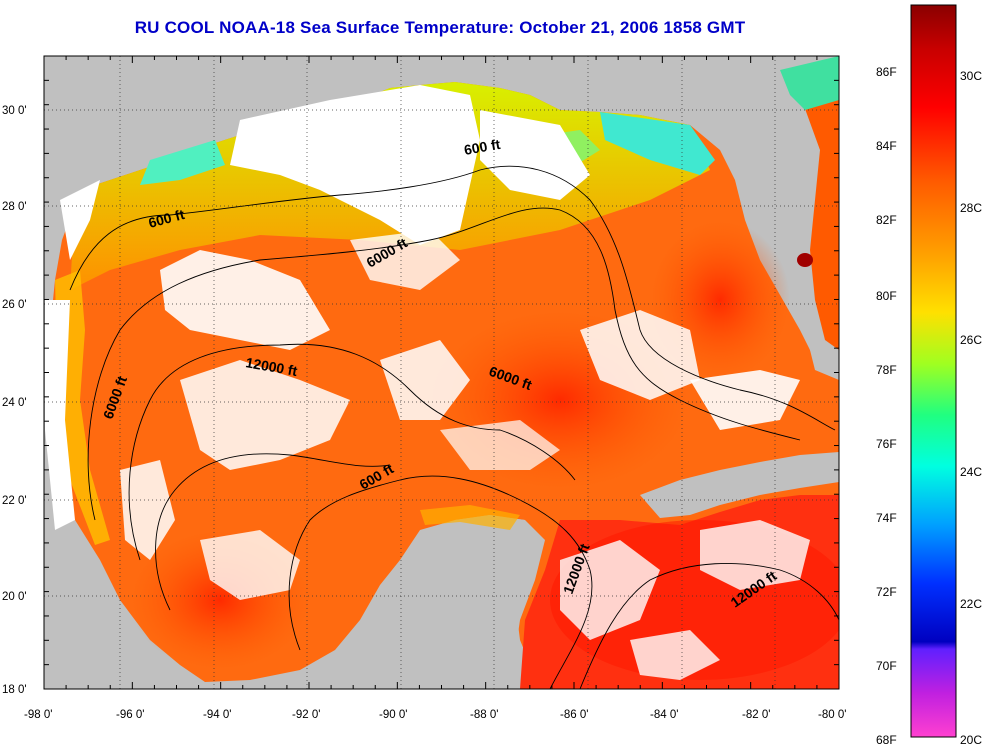 The height and width of the screenshot is (754, 992). Describe the element at coordinates (886, 220) in the screenshot. I see `colorbar-f-label: 82F` at that location.